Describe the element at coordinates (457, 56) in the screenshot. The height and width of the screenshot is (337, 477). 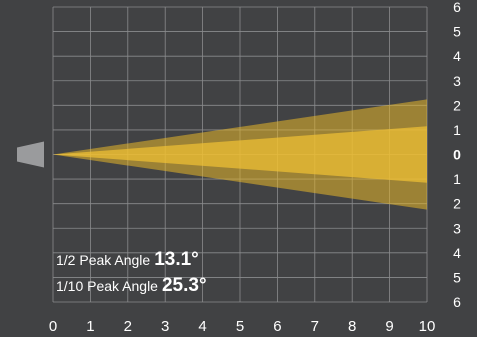
I see `y-tick-label-2: 4` at that location.